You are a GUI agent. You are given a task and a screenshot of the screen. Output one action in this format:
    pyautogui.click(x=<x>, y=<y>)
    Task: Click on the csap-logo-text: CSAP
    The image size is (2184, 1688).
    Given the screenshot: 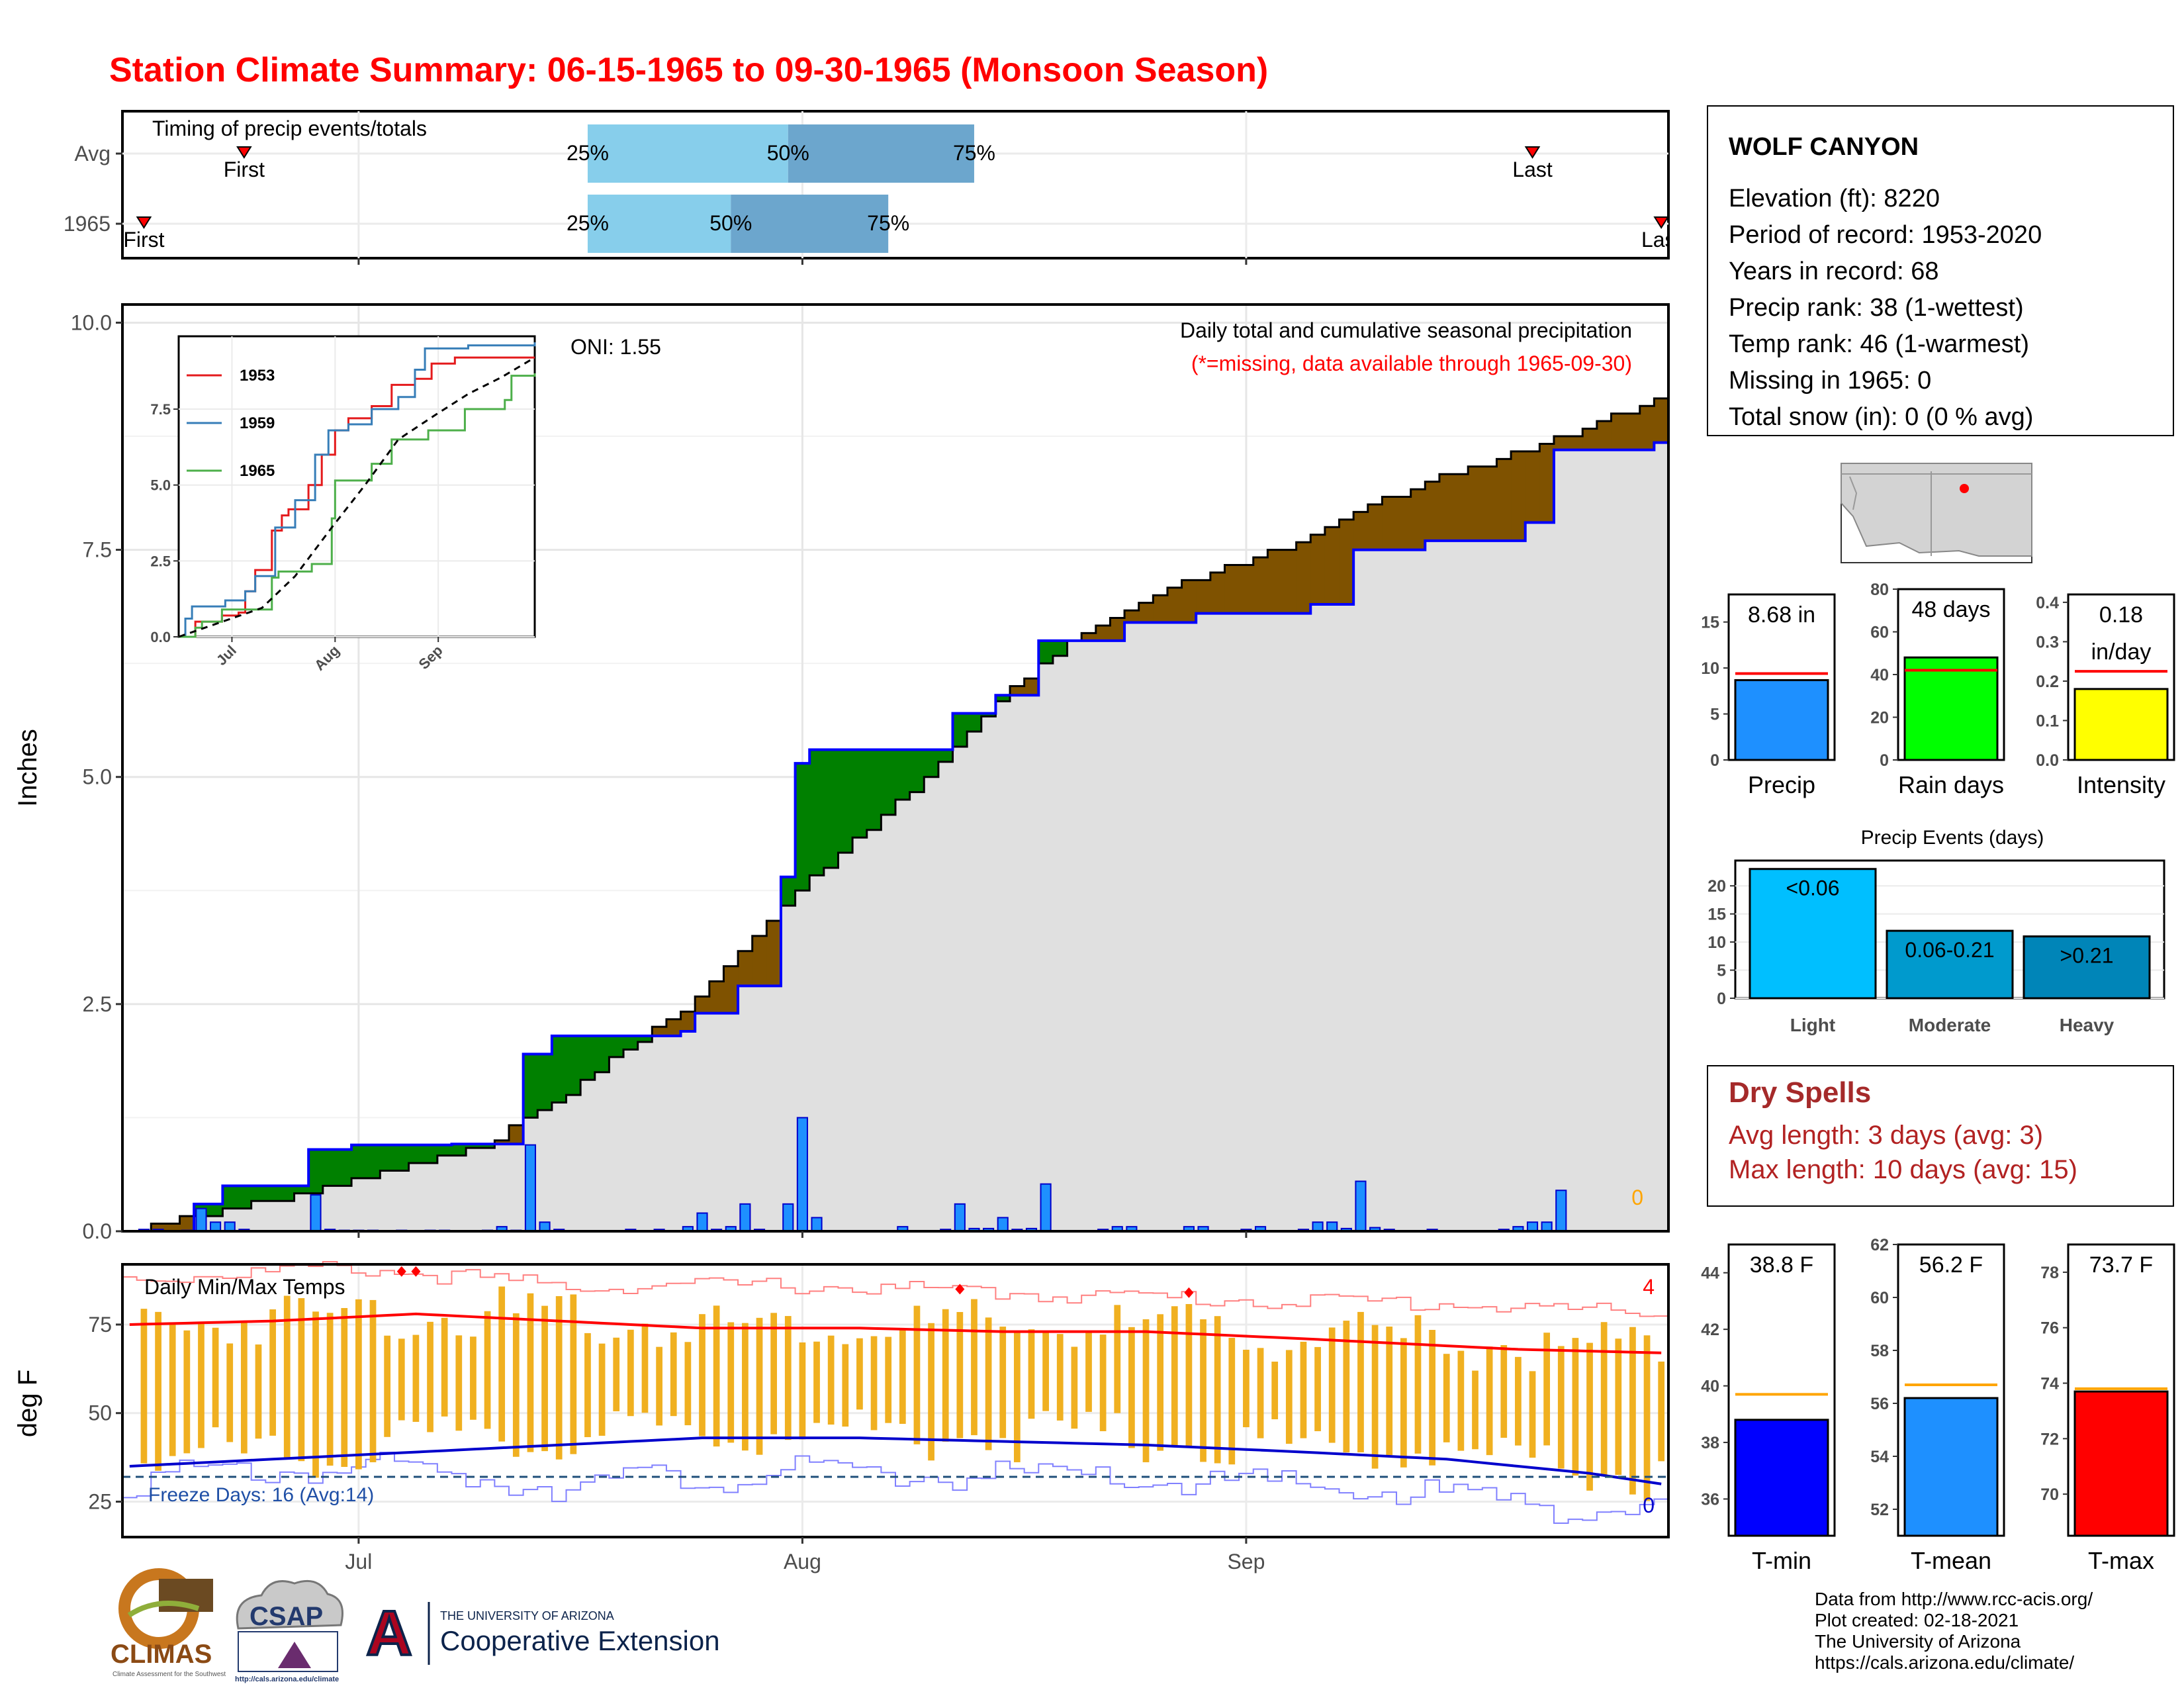 What is the action you would take?
    pyautogui.click(x=286, y=1616)
    